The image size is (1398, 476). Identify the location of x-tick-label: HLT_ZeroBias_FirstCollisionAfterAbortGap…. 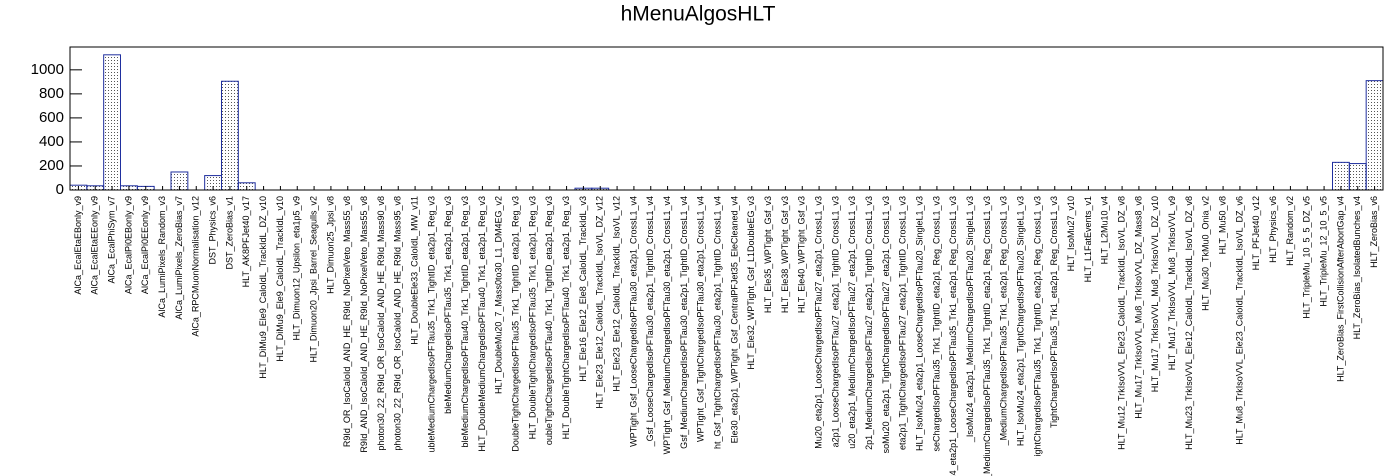
(1340, 289).